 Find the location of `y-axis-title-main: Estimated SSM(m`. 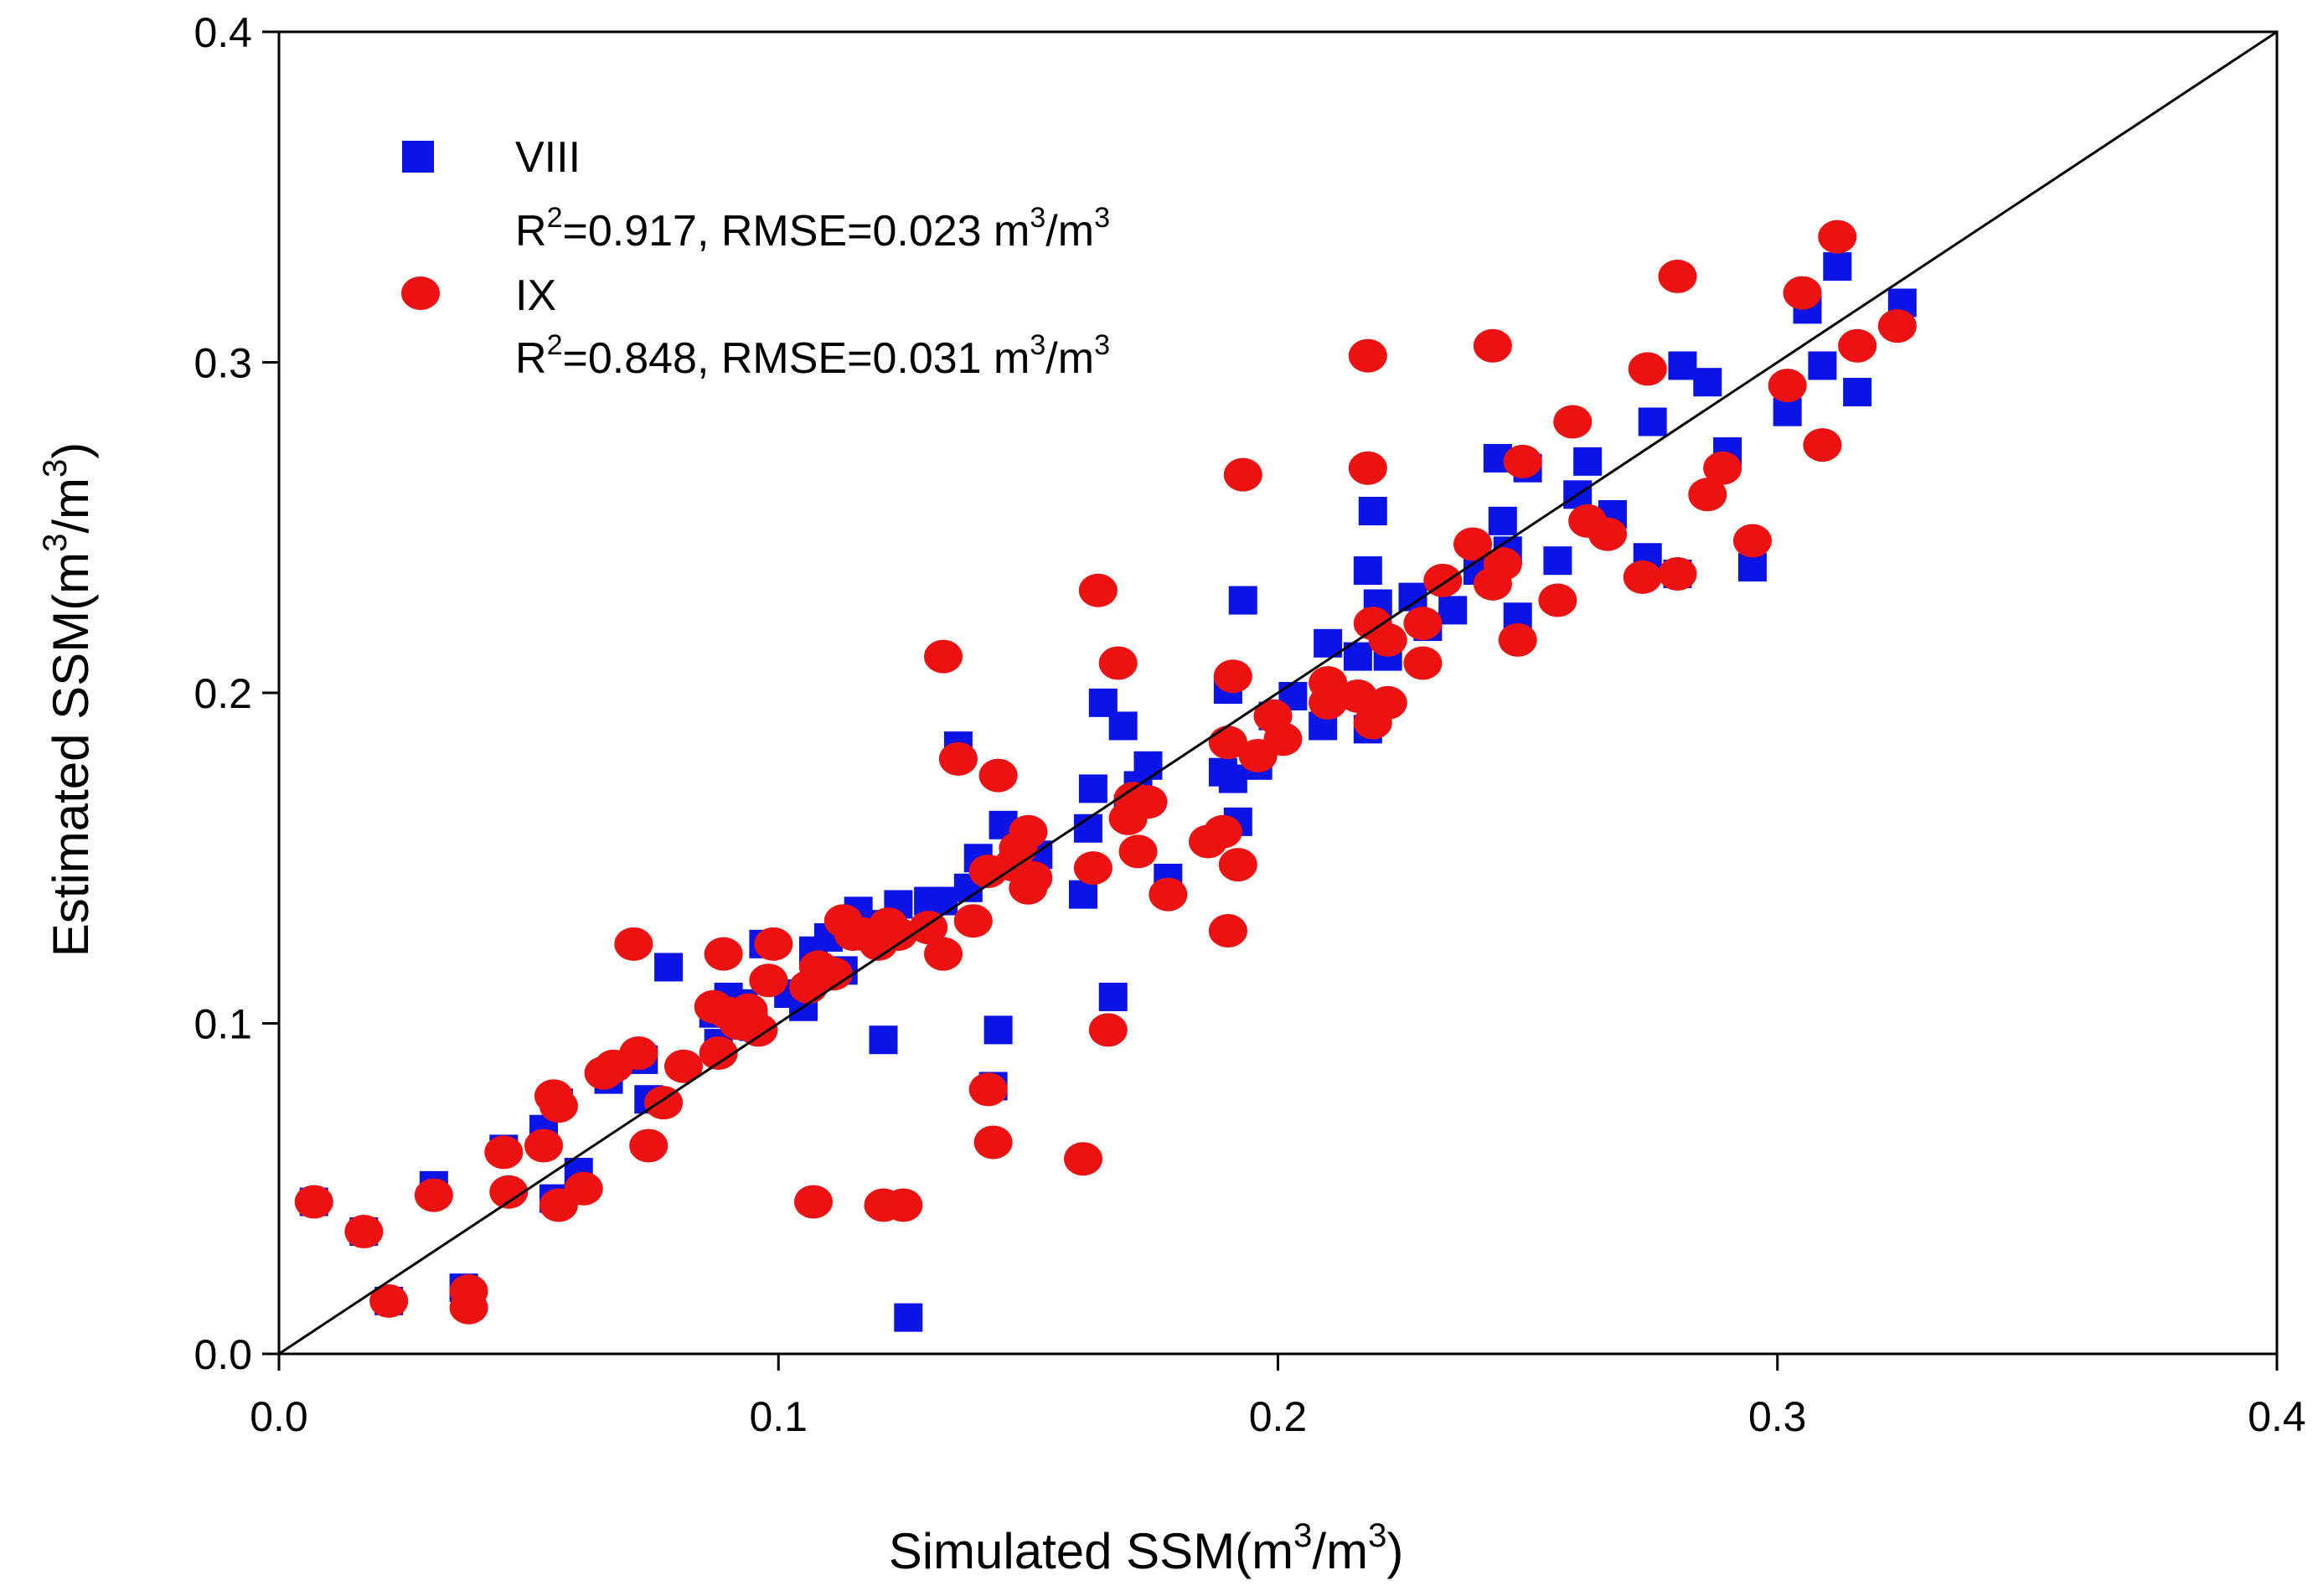

y-axis-title-main: Estimated SSM(m is located at coordinates (71, 754).